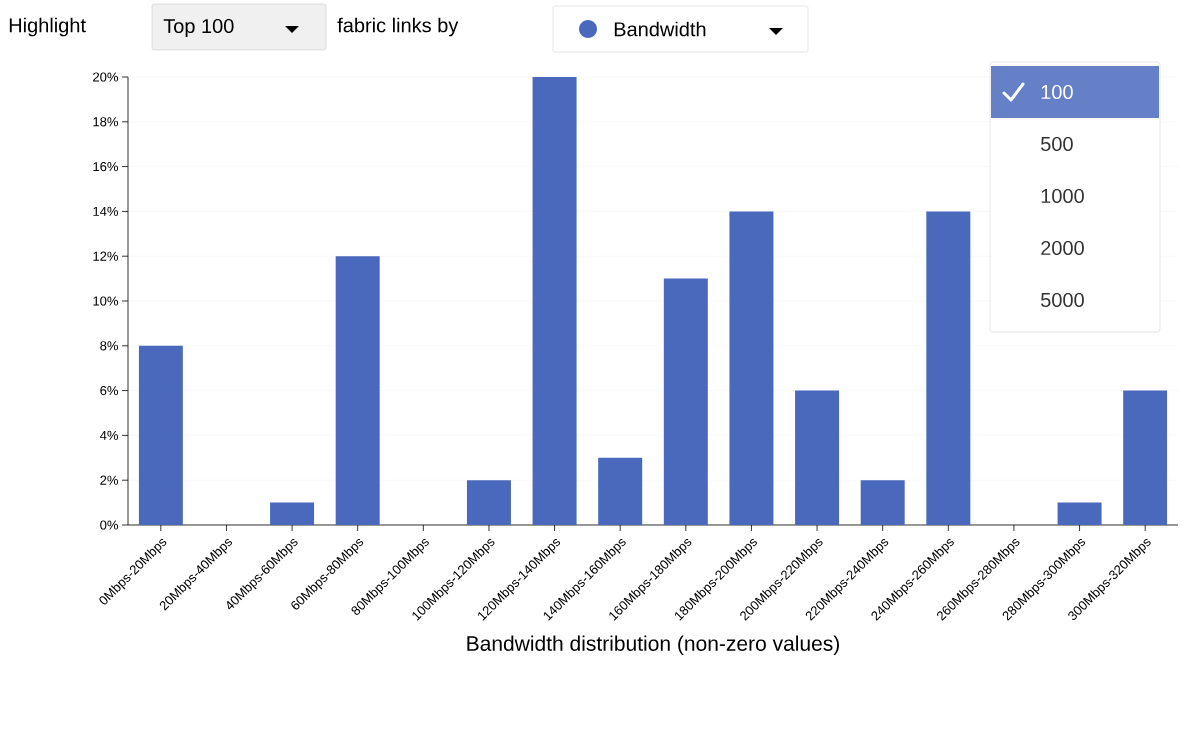 The height and width of the screenshot is (751, 1183). What do you see at coordinates (1062, 248) in the screenshot?
I see `annotation: 2000` at bounding box center [1062, 248].